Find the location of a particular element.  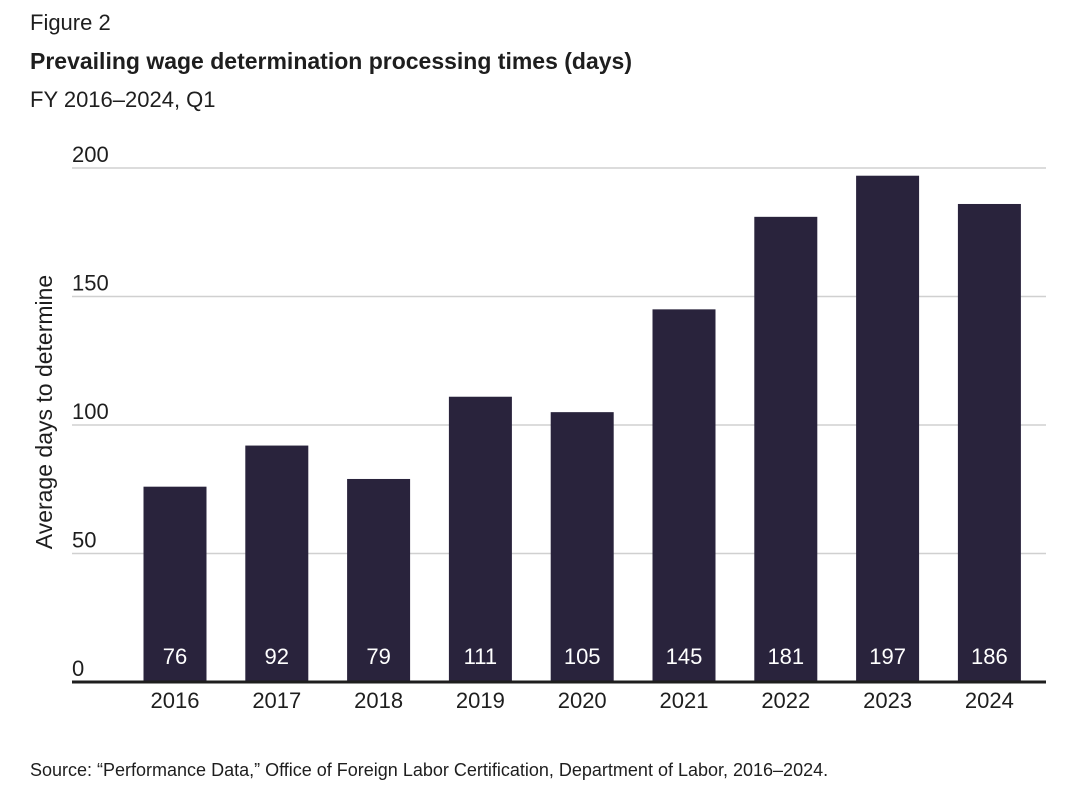

y-axis-ticks: 0 50 100 150 200 is located at coordinates (90, 411).